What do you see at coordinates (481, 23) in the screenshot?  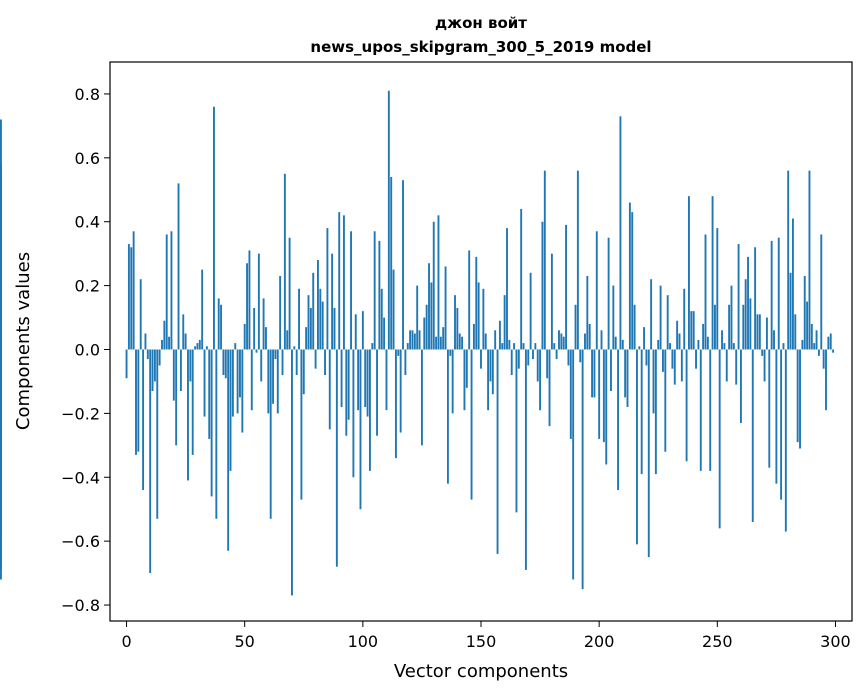 I see `chart-title: джон войт` at bounding box center [481, 23].